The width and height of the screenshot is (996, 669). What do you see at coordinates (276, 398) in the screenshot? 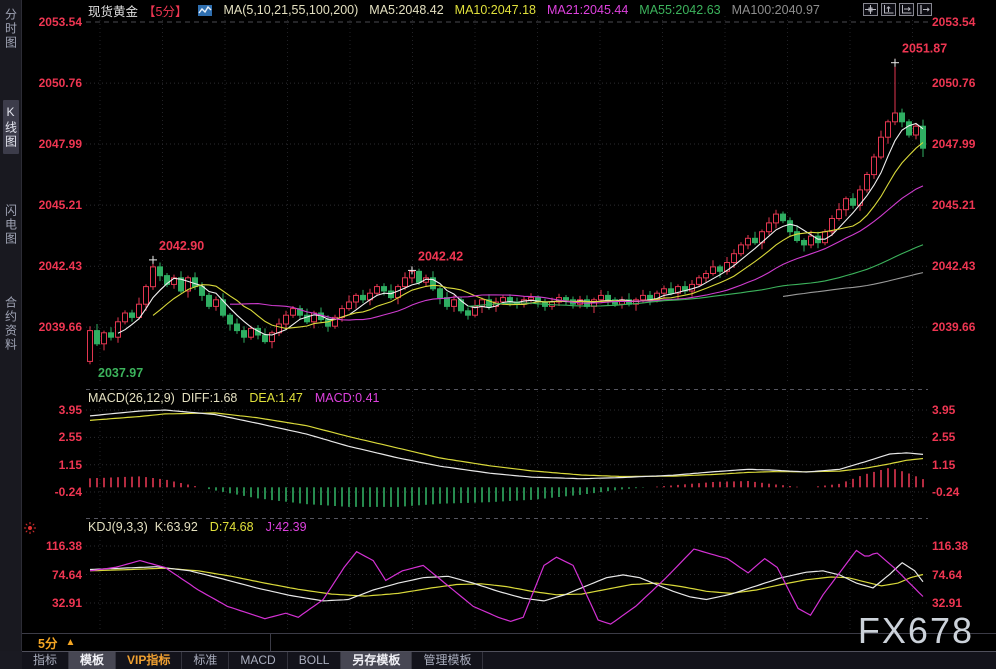
I see `dea-value: DEA:1.47` at bounding box center [276, 398].